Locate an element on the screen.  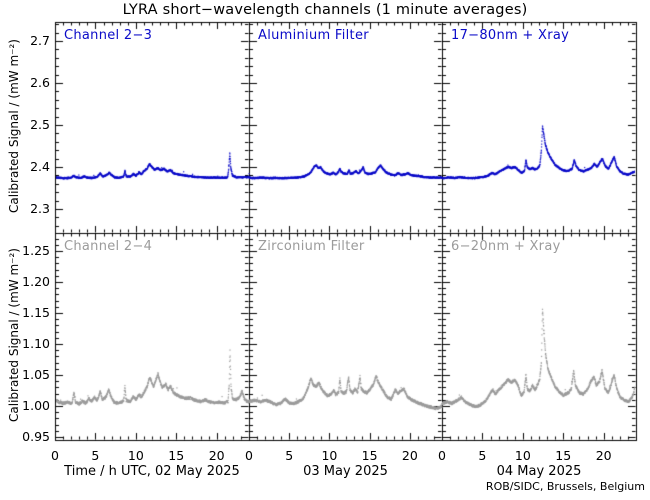
y-tick-label: 0.95 is located at coordinates (36, 436).